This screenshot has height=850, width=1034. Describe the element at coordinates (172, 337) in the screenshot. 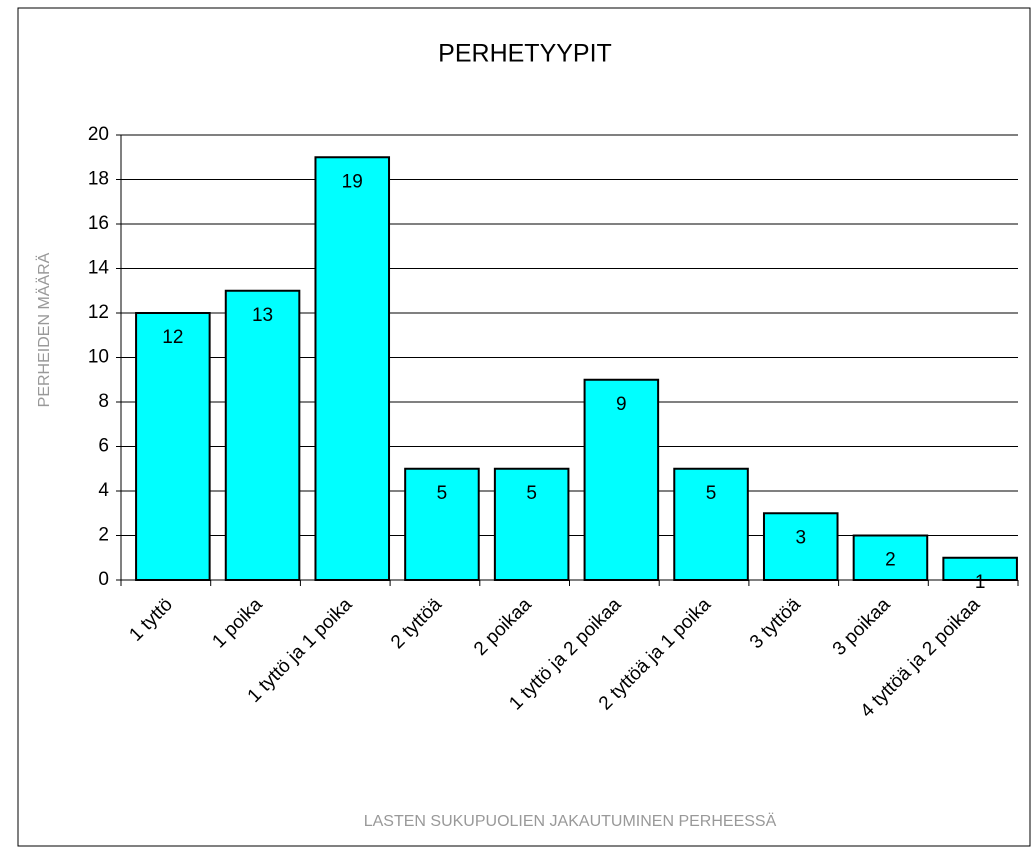

I see `data-label: 12` at that location.